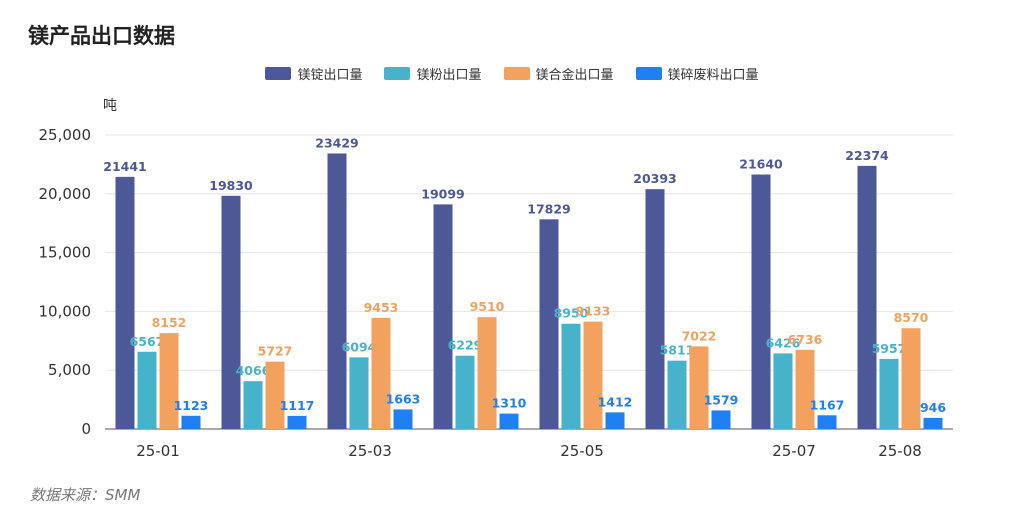 This screenshot has height=522, width=1024. I want to click on bar-value-label: 22374, so click(867, 155).